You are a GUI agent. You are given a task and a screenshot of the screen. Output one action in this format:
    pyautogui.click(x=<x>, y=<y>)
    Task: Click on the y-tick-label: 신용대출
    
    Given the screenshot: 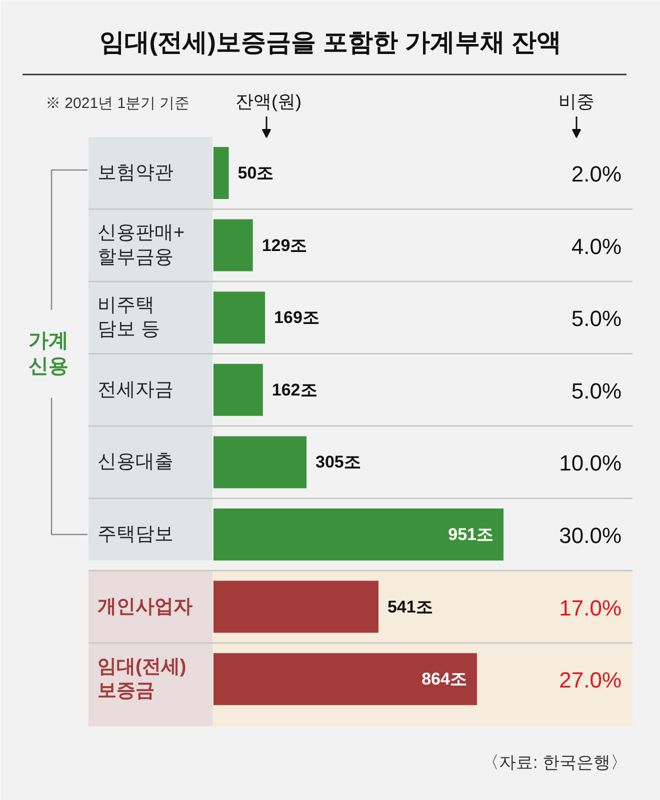 What is the action you would take?
    pyautogui.click(x=136, y=462)
    